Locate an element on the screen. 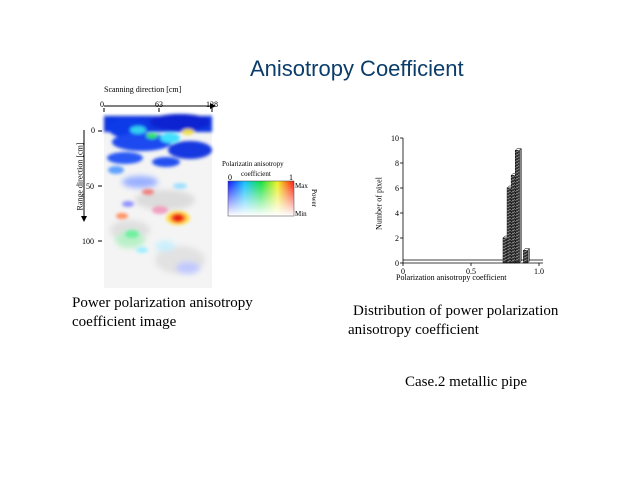 This screenshot has height=480, width=640. legend-power-label: Power is located at coordinates (314, 198).